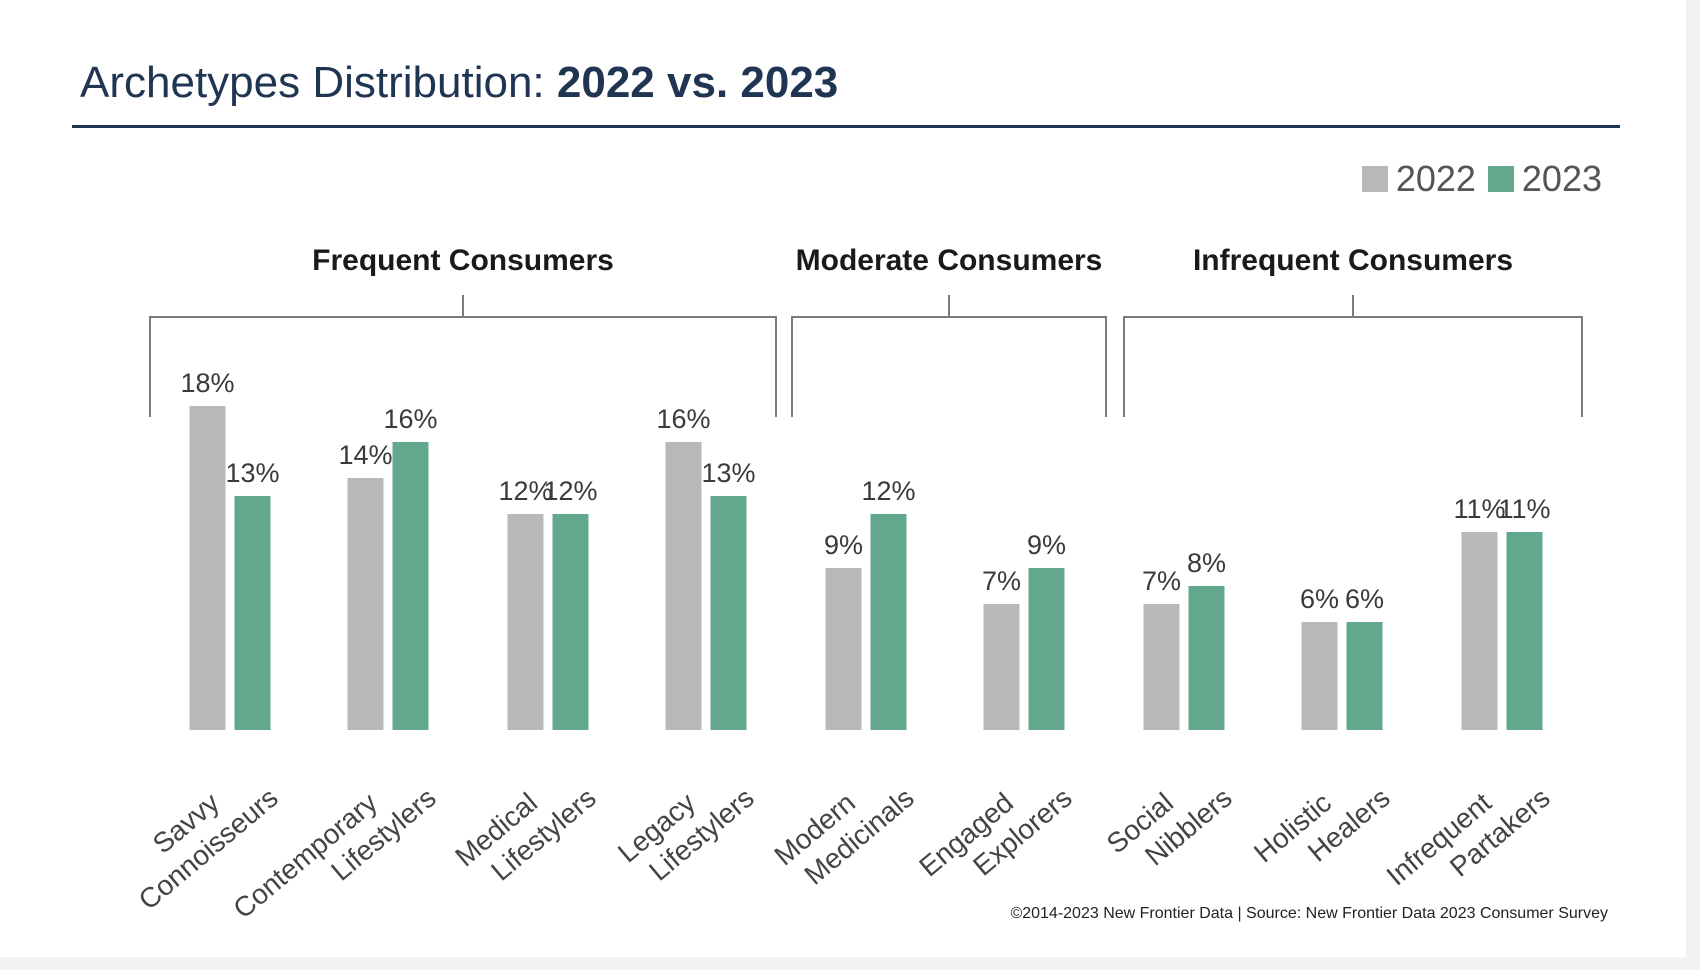  What do you see at coordinates (525, 827) in the screenshot?
I see `category-label-medical-lifestylers: MedicalLifestylers` at bounding box center [525, 827].